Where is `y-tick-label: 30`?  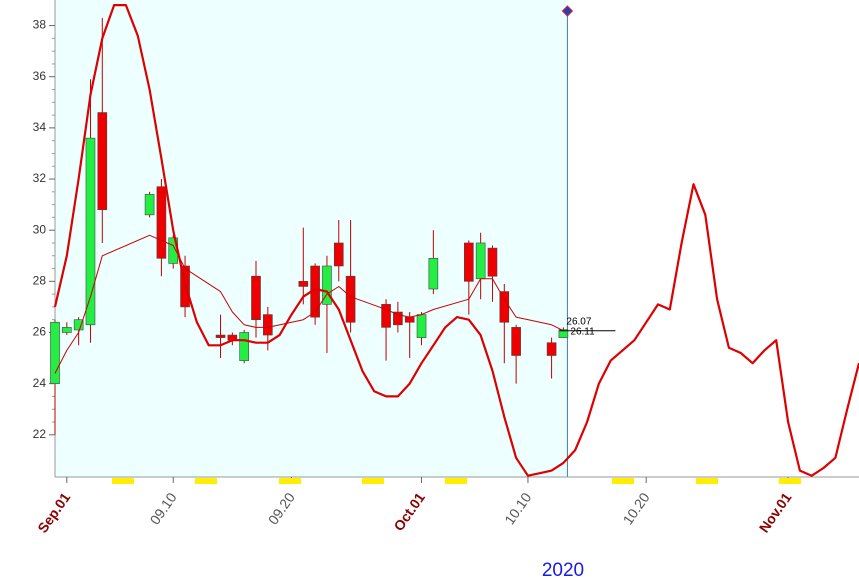
y-tick-label: 30 is located at coordinates (40, 229).